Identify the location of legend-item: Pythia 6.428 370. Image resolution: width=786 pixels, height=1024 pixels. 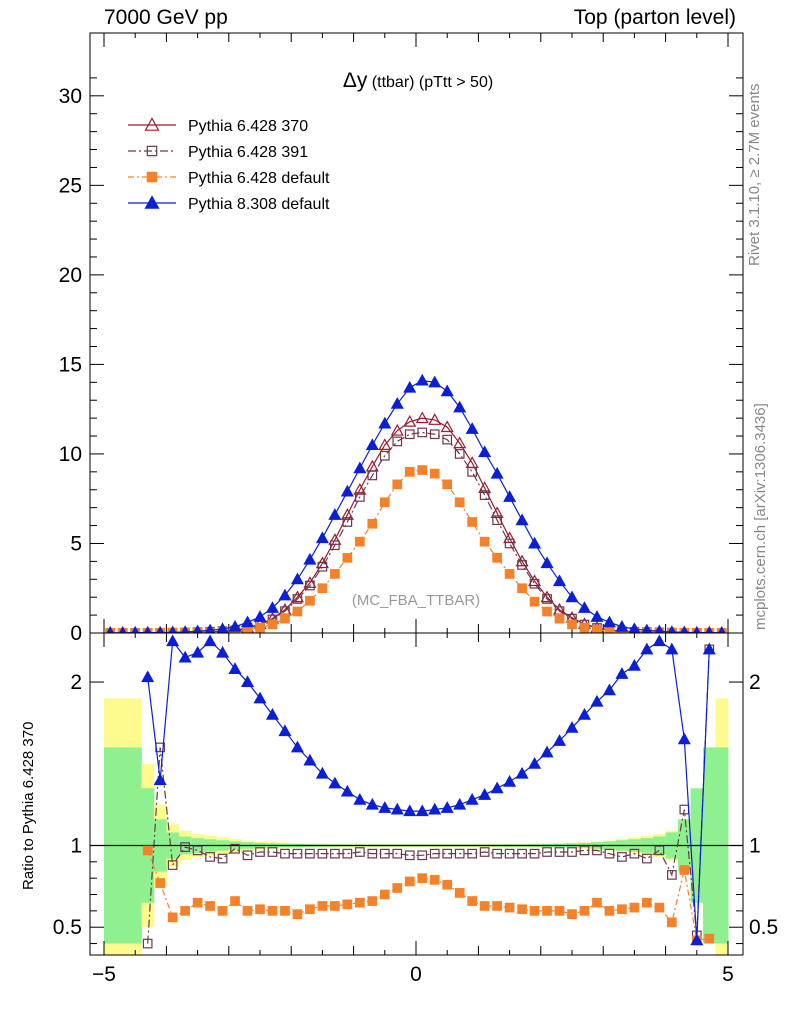
(218, 126).